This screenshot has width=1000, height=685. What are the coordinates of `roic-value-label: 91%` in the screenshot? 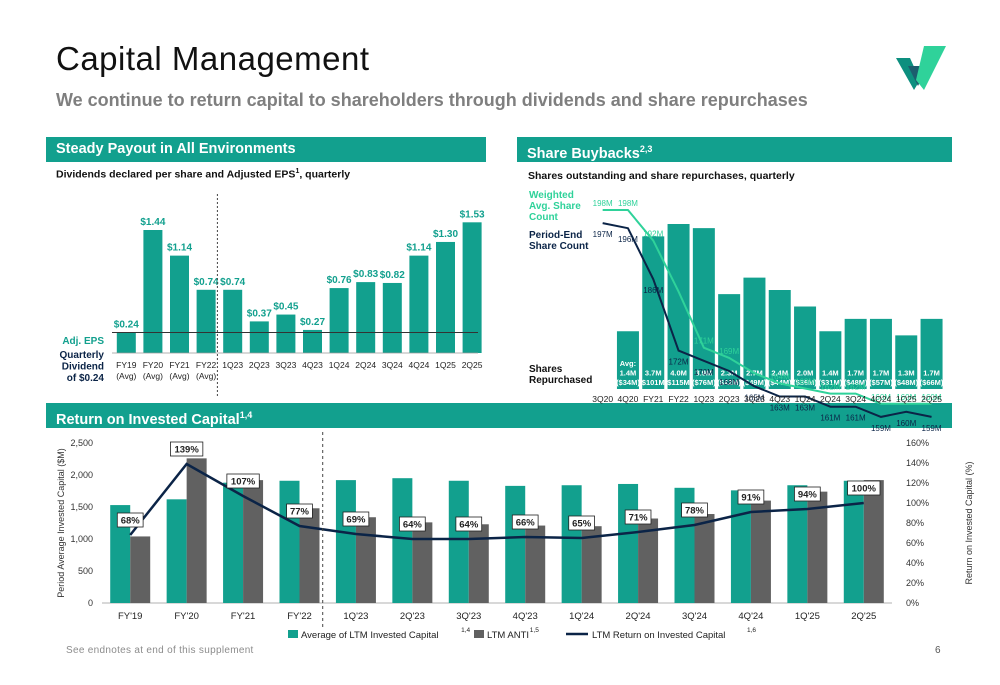 It's located at (751, 498).